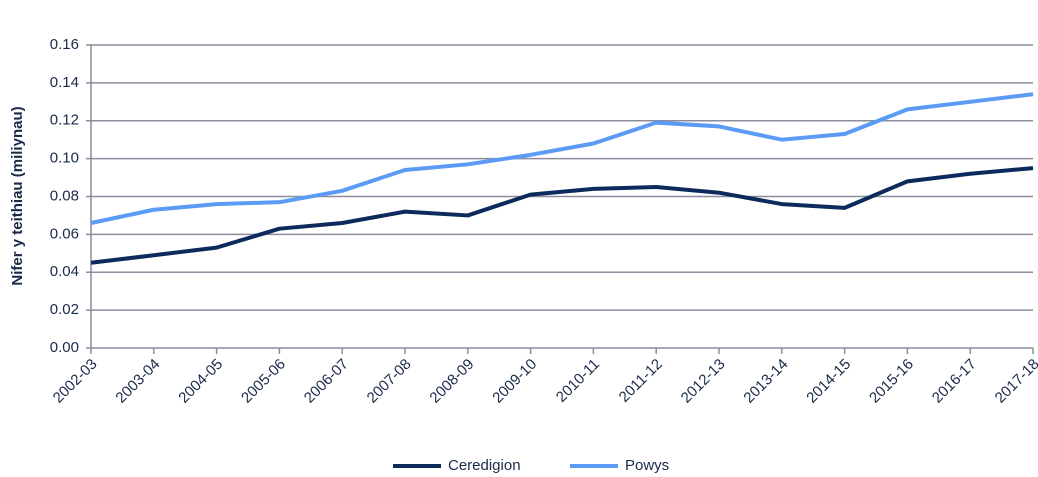 The width and height of the screenshot is (1038, 477). I want to click on x-tick-label: 2007-08, so click(389, 381).